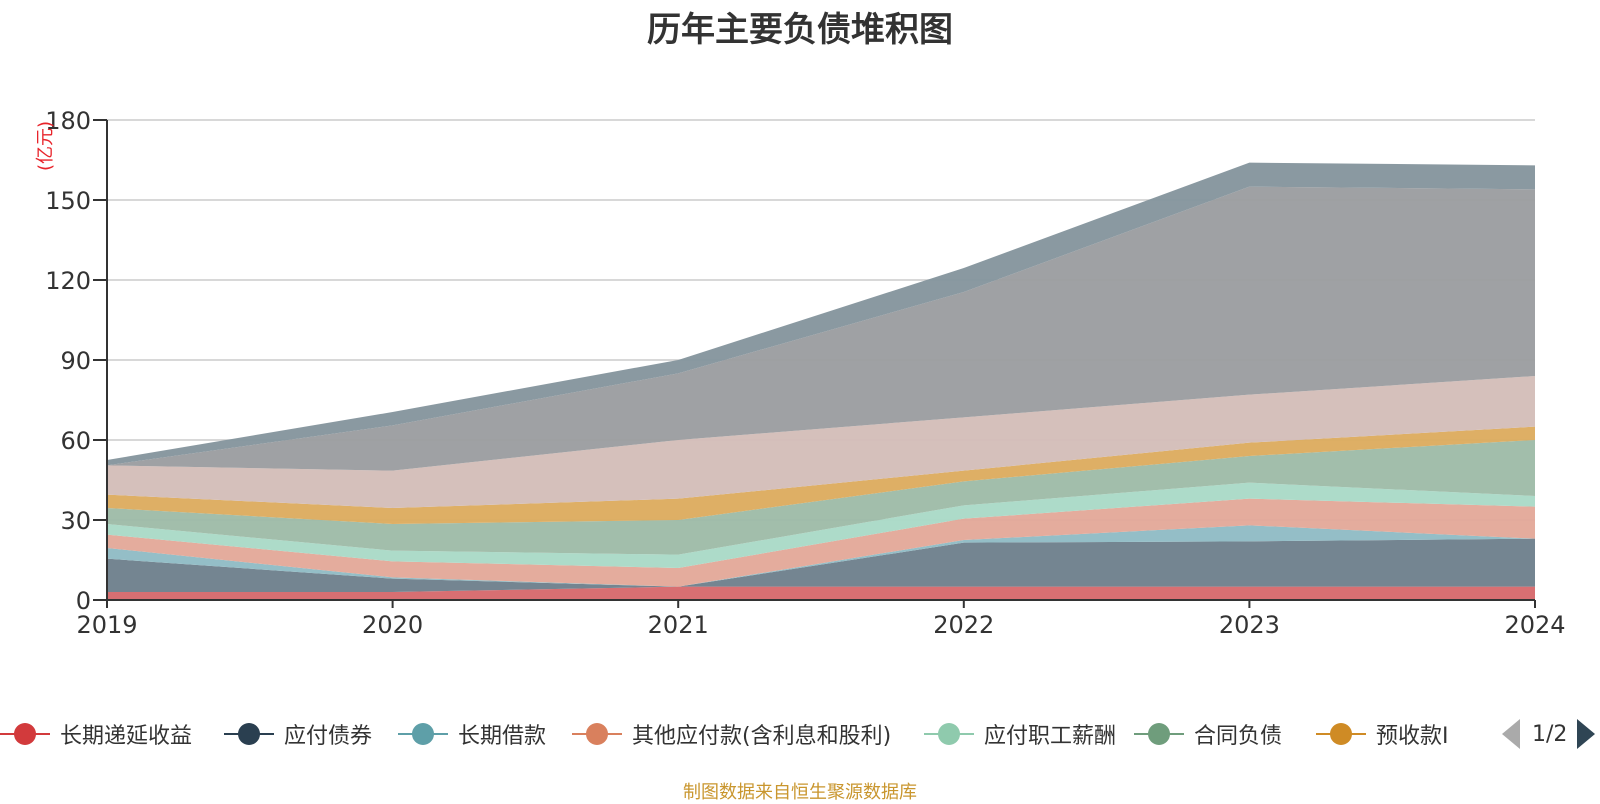  Describe the element at coordinates (678, 625) in the screenshot. I see `x-tick-label-2: 2021` at that location.